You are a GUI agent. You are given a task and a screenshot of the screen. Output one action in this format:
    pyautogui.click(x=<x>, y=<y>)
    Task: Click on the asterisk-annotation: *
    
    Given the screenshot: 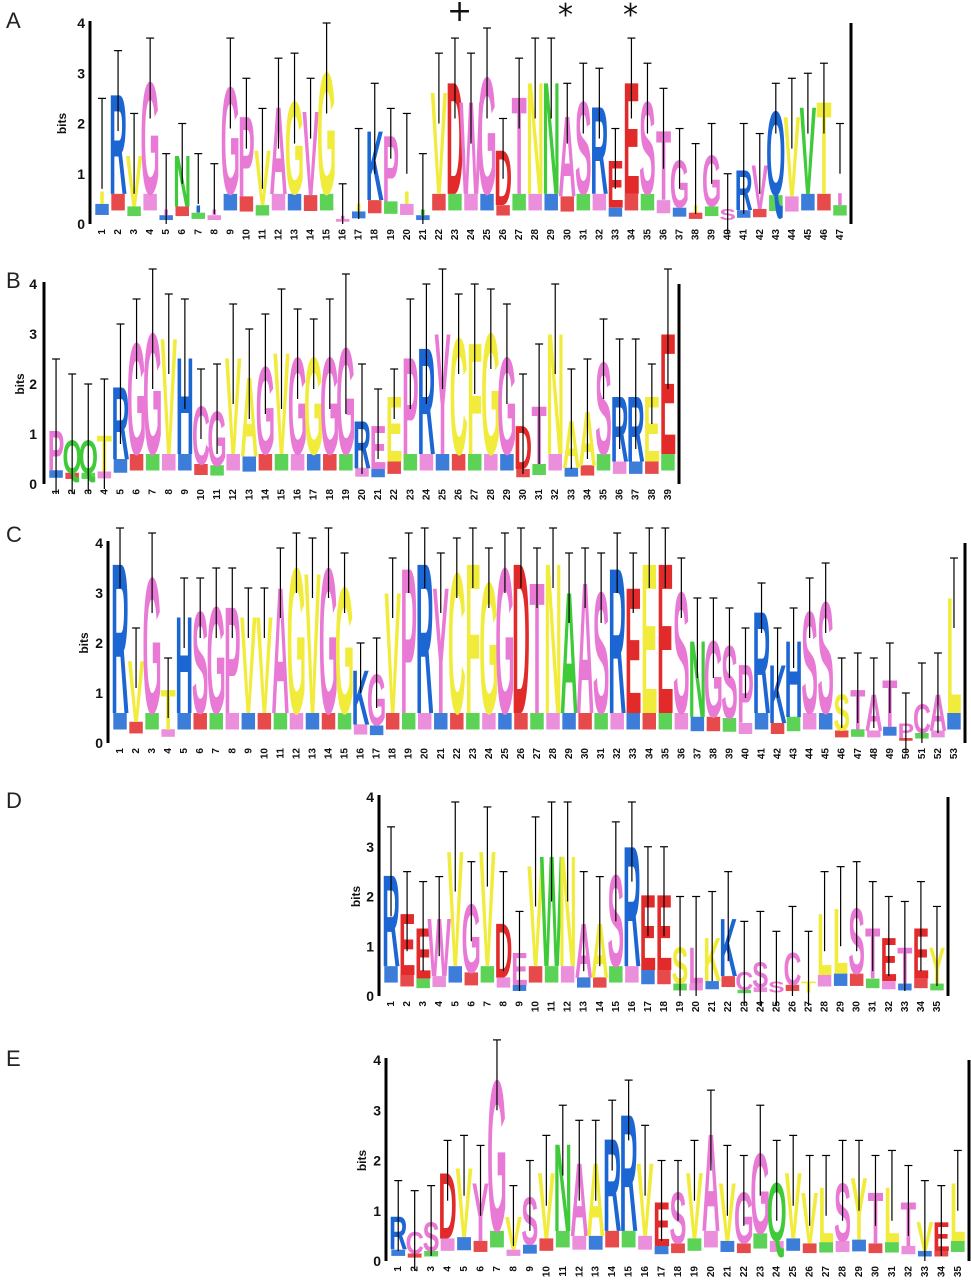 What is the action you would take?
    pyautogui.click(x=565, y=16)
    